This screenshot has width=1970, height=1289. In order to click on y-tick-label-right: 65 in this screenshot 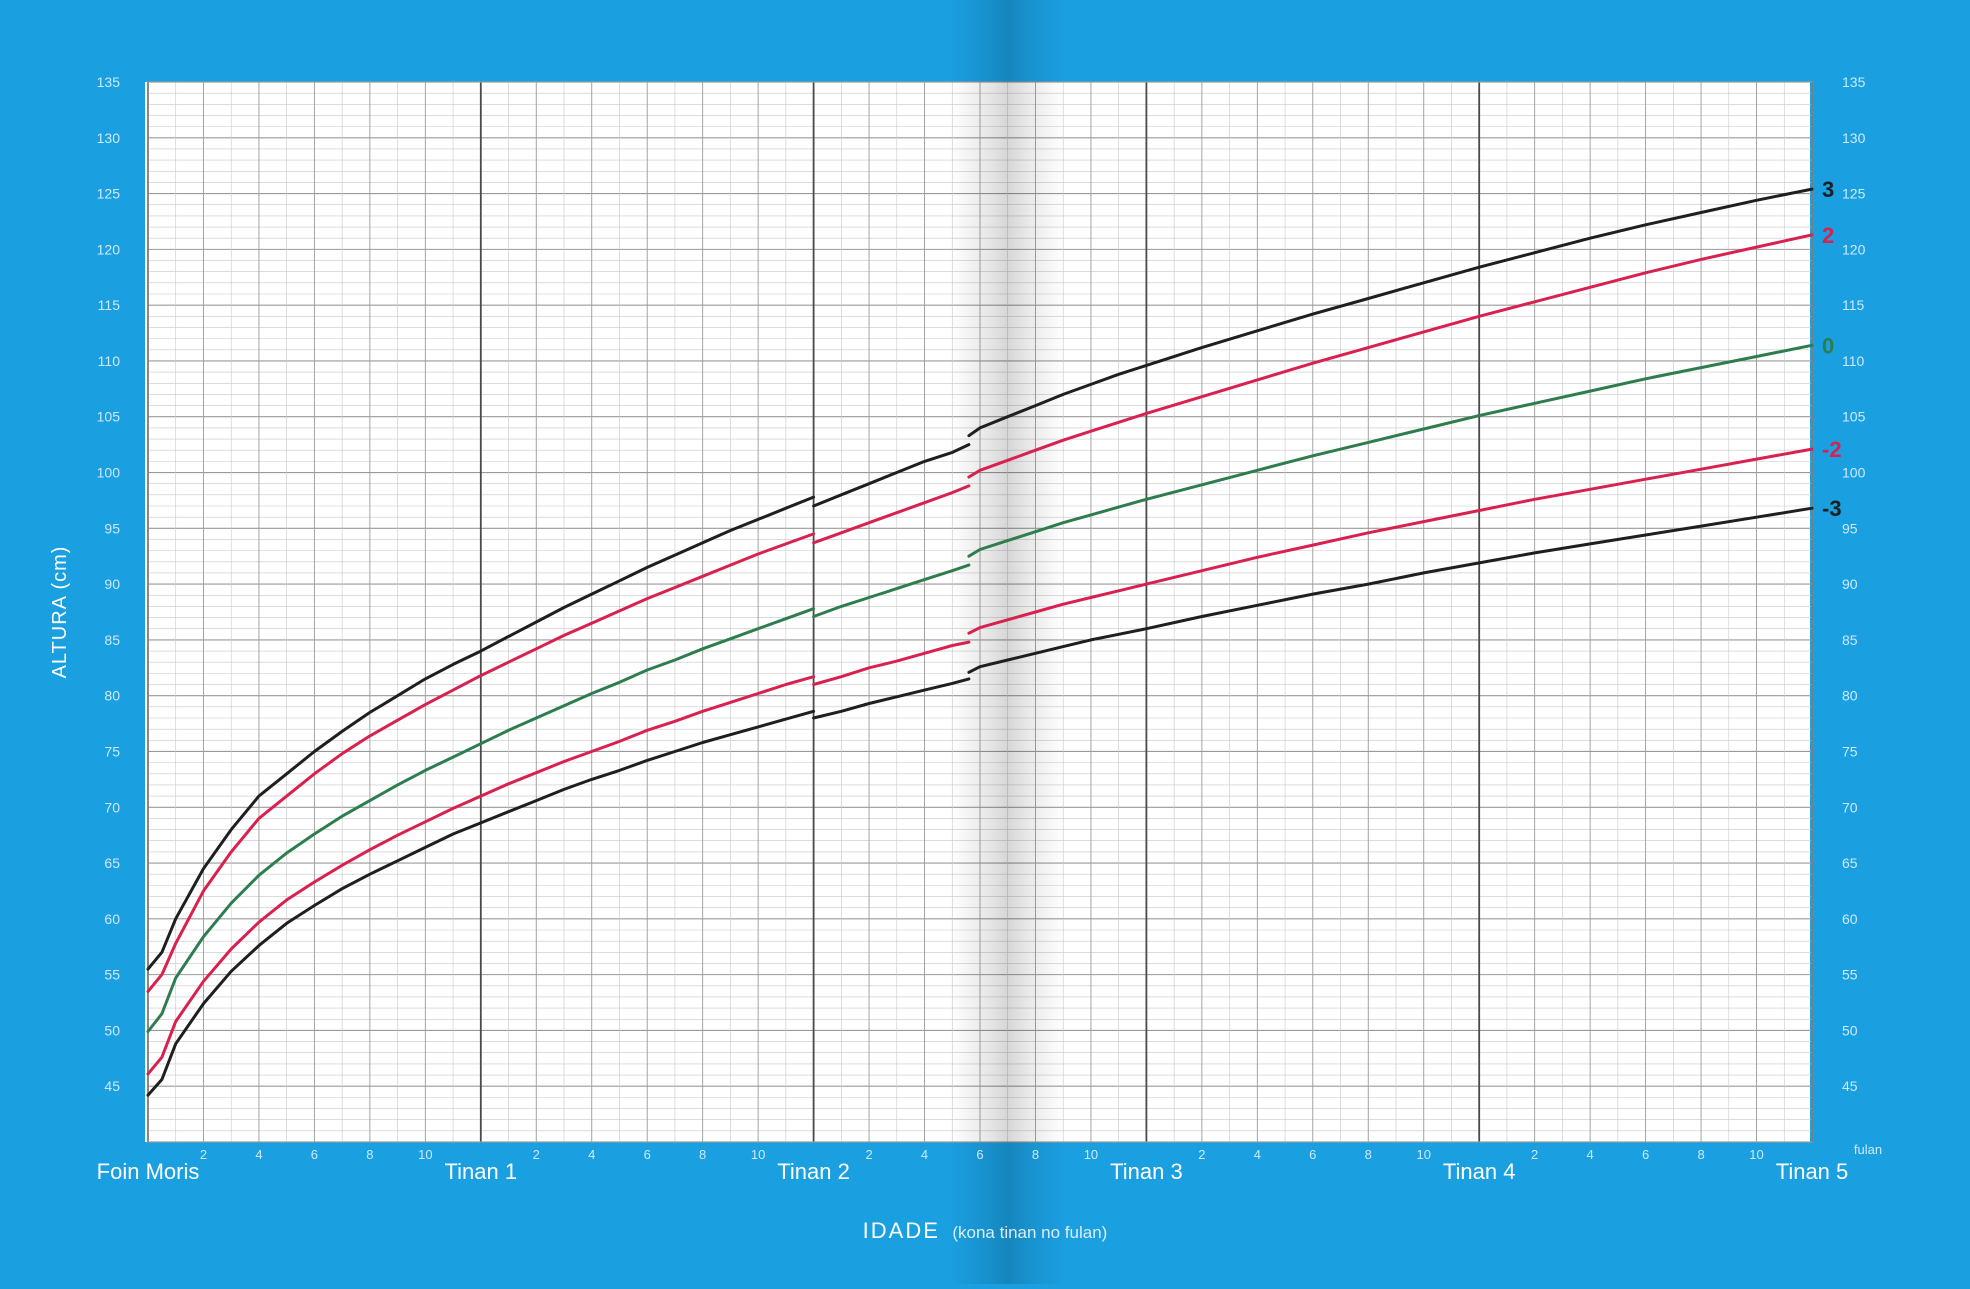, I will do `click(1850, 863)`.